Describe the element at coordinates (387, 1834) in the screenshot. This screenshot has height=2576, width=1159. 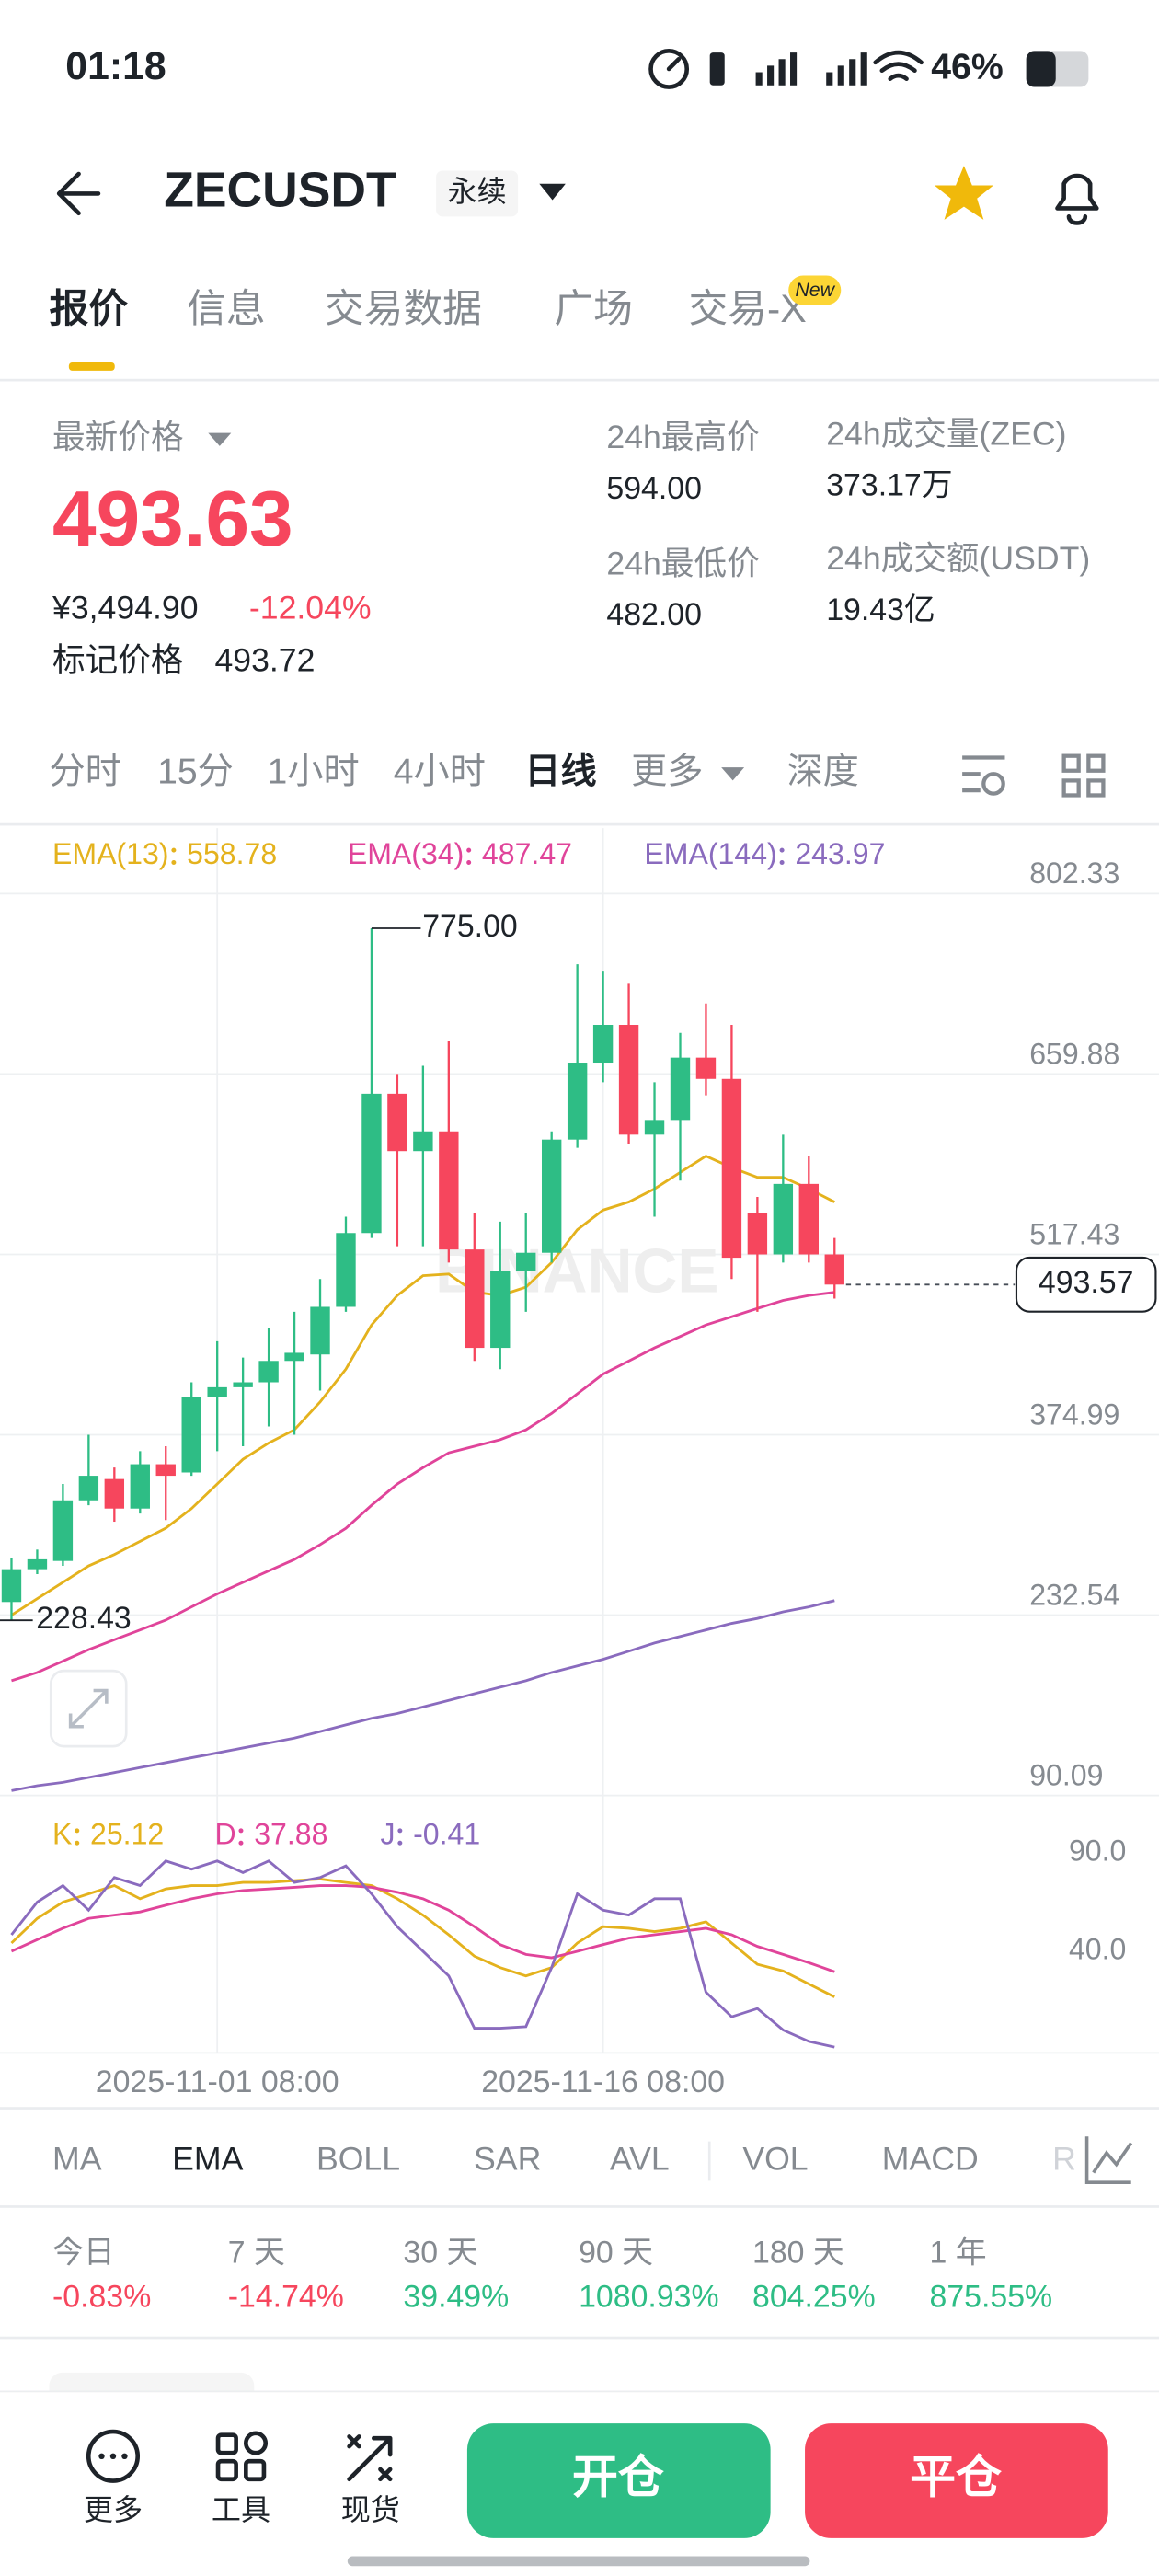
I see `legend-name: J` at that location.